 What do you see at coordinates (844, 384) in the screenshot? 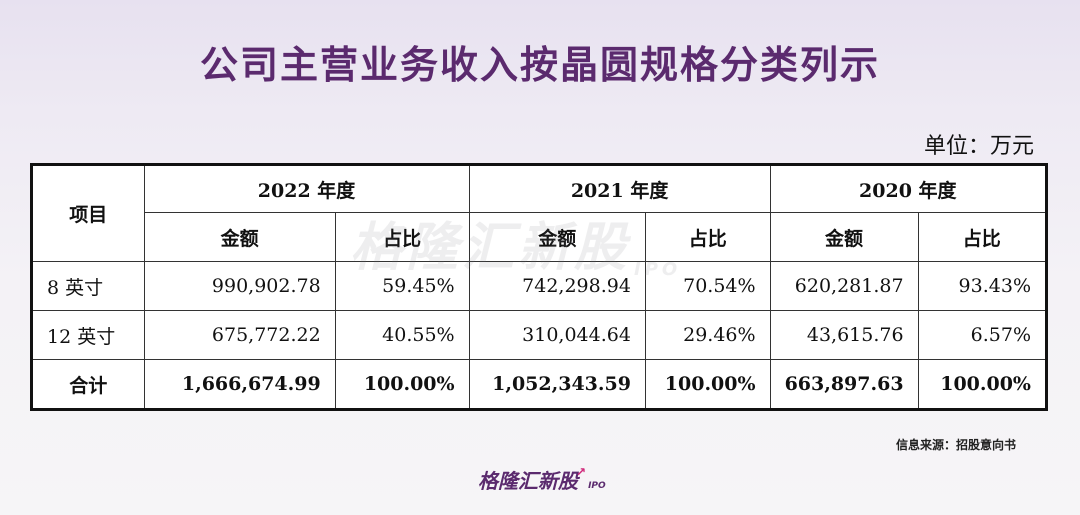
I see `cell-amount: 663,897.63` at bounding box center [844, 384].